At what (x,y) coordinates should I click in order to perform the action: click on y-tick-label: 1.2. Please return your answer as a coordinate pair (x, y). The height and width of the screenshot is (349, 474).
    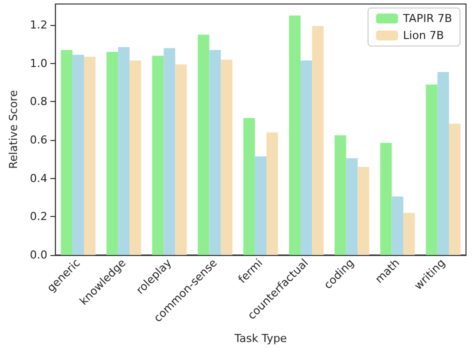
    Looking at the image, I should click on (39, 25).